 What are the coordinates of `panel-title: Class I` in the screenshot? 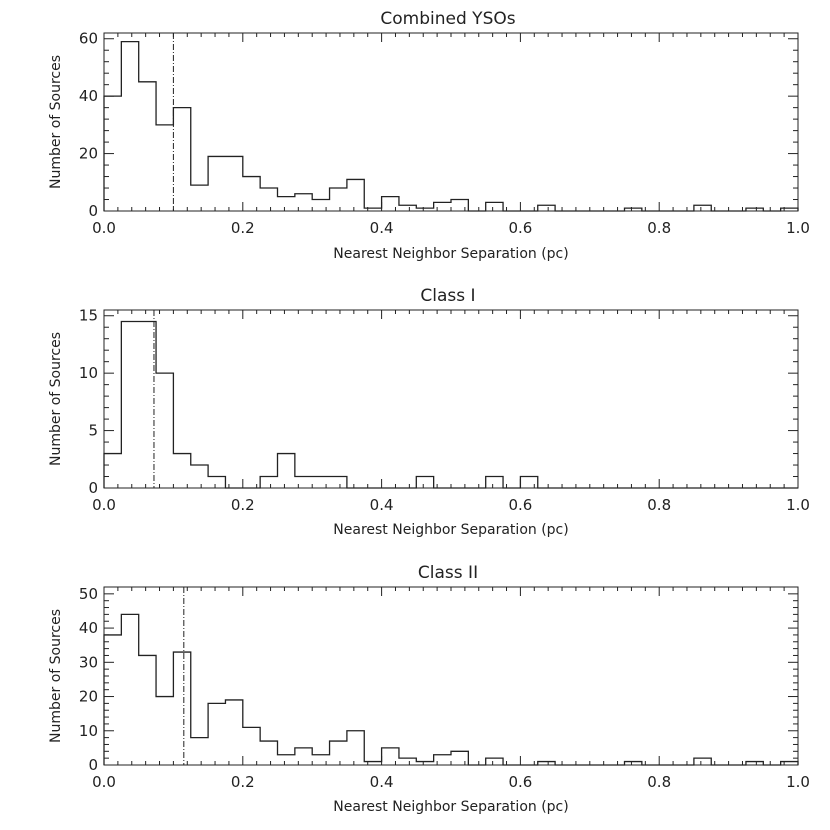 It's located at (447, 296).